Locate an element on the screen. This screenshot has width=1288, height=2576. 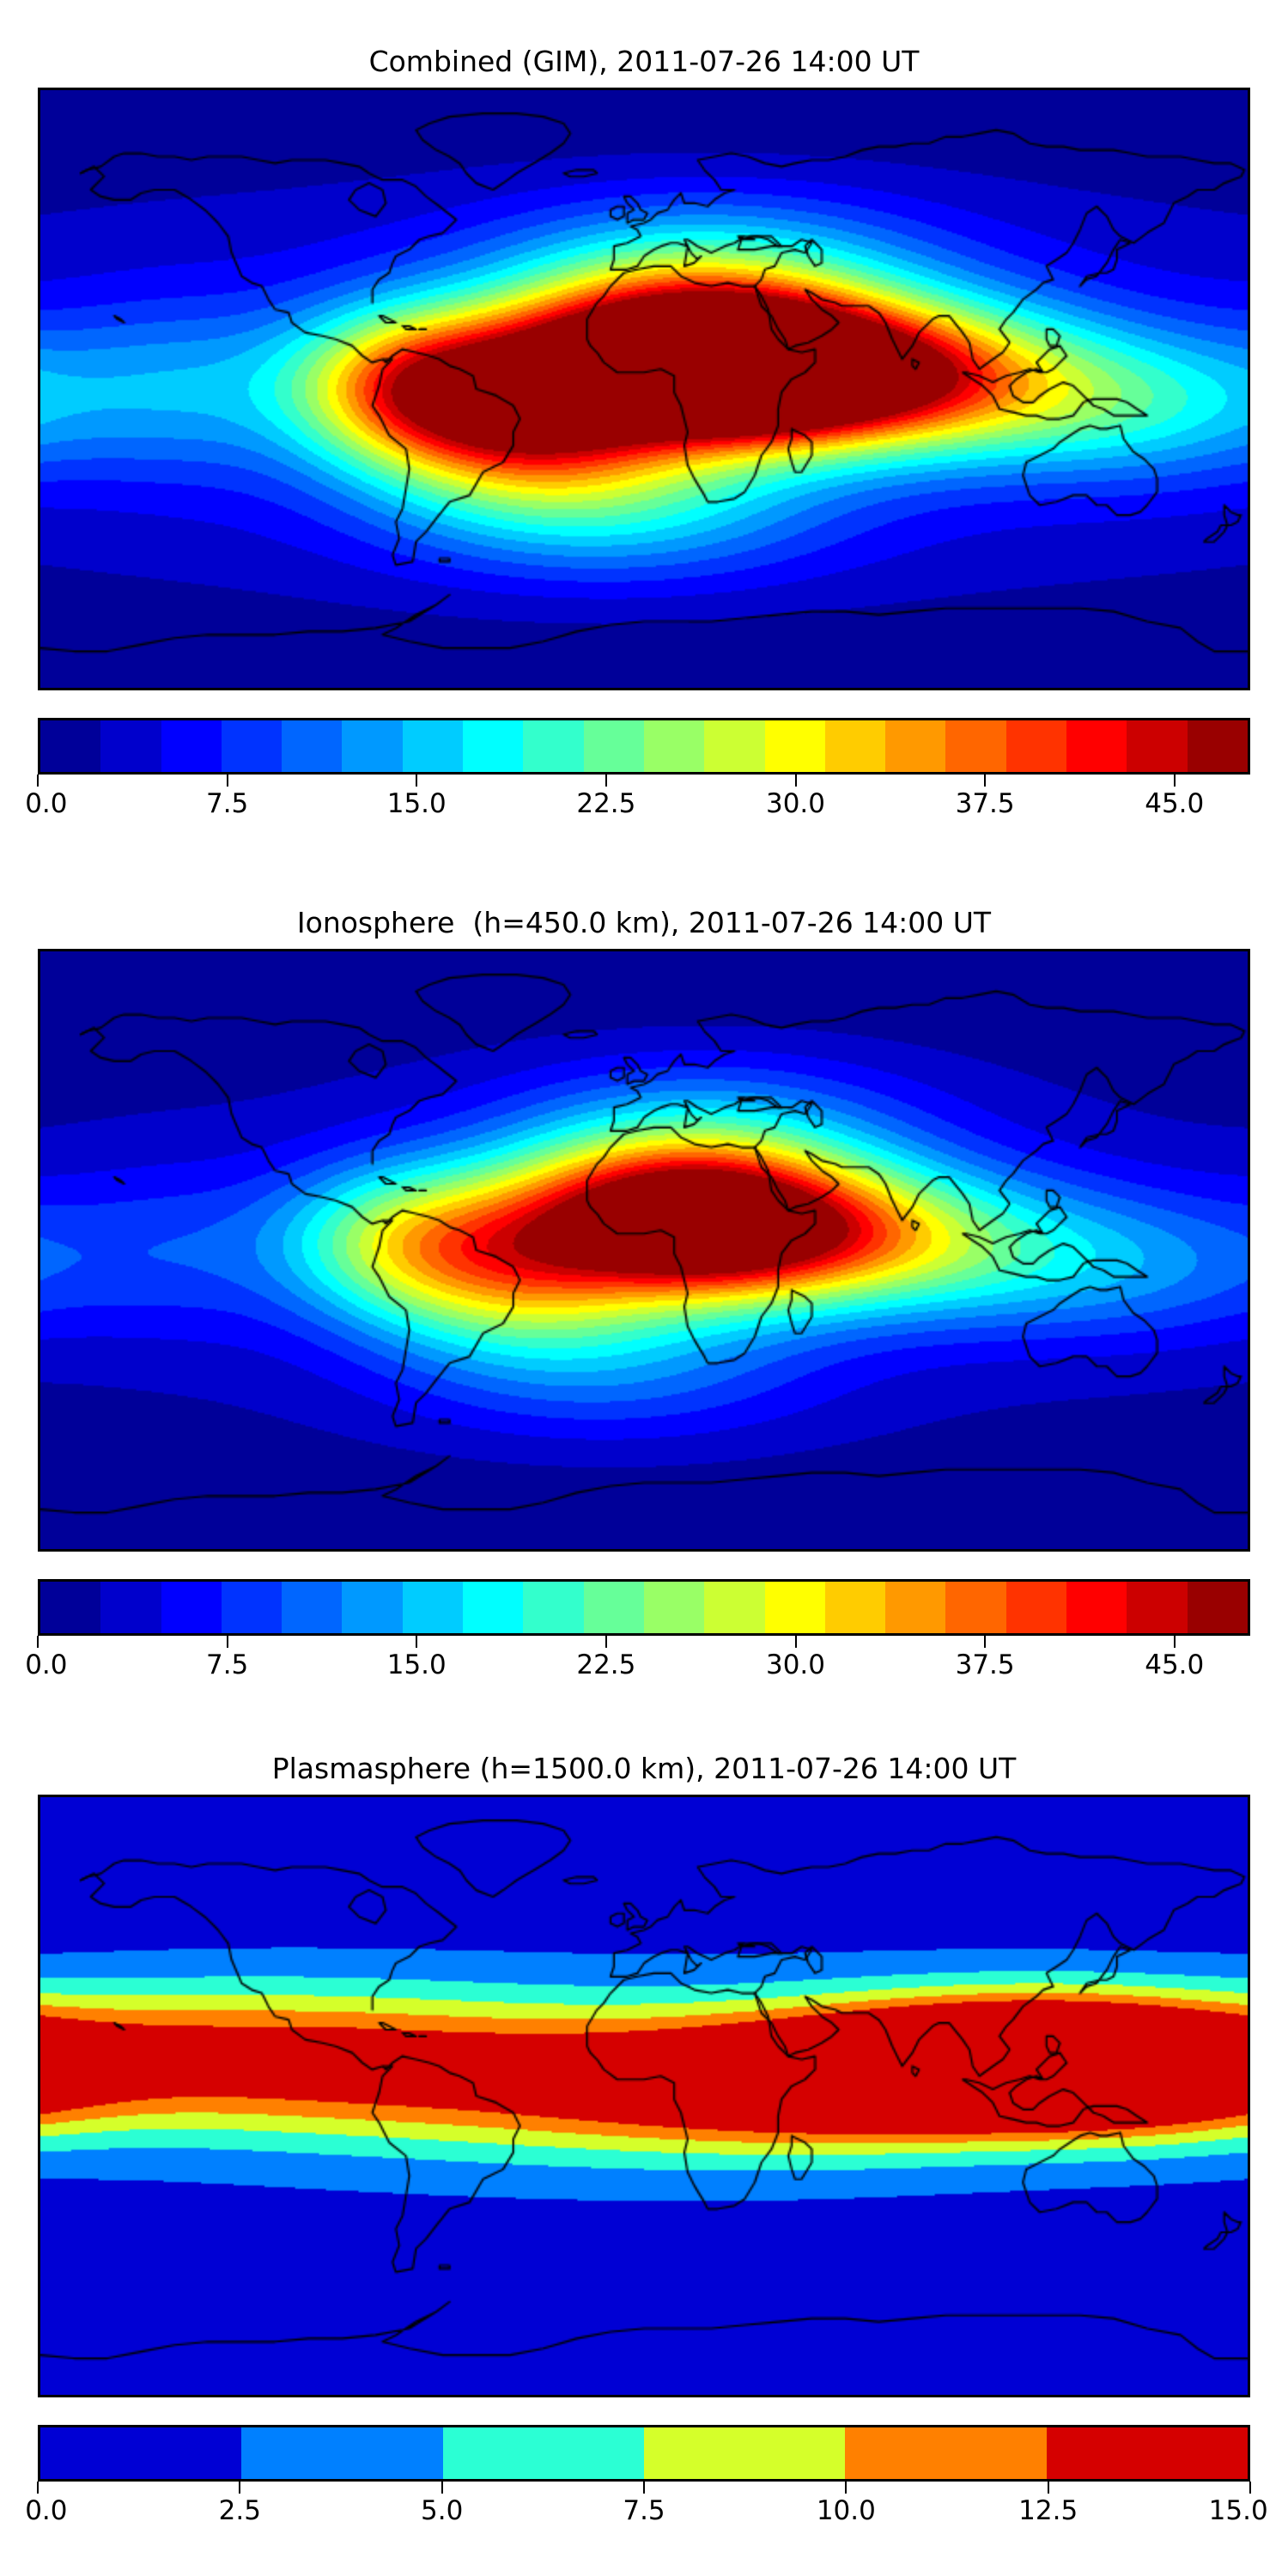
colorbar-plasmasphere: 0.0 2.5 5.0 7.5 10.0 12.5 15.0 is located at coordinates (647, 2479).